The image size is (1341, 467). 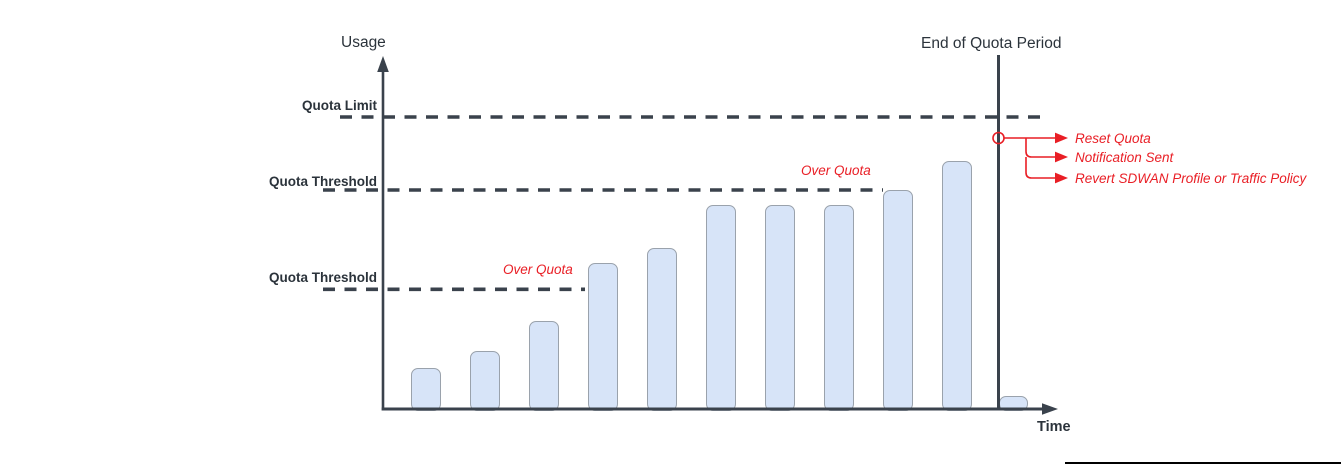 I want to click on quota-threshold-lower-label: Quota Threshold, so click(x=323, y=277).